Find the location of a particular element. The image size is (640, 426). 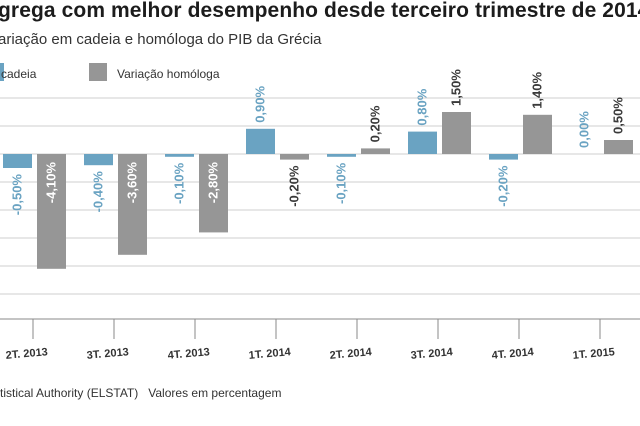

legend-label-cadeia: cadeia is located at coordinates (19, 74).